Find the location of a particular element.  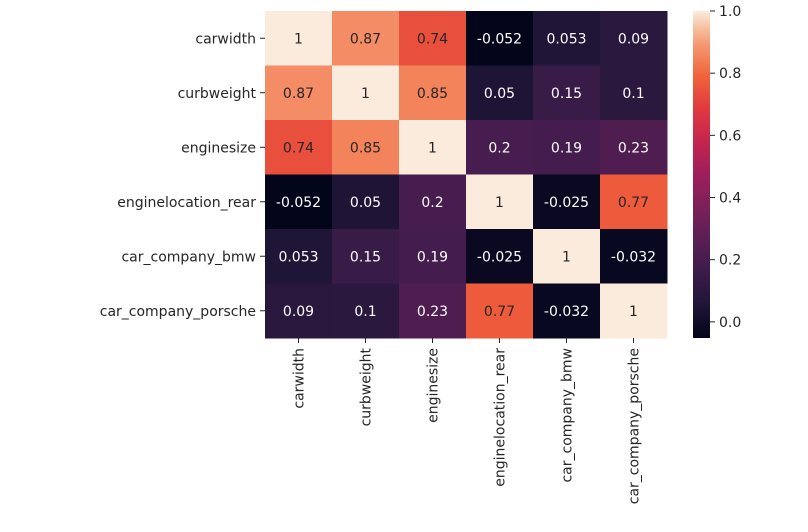

row-tick-label: enginelocation_rear is located at coordinates (186, 203).